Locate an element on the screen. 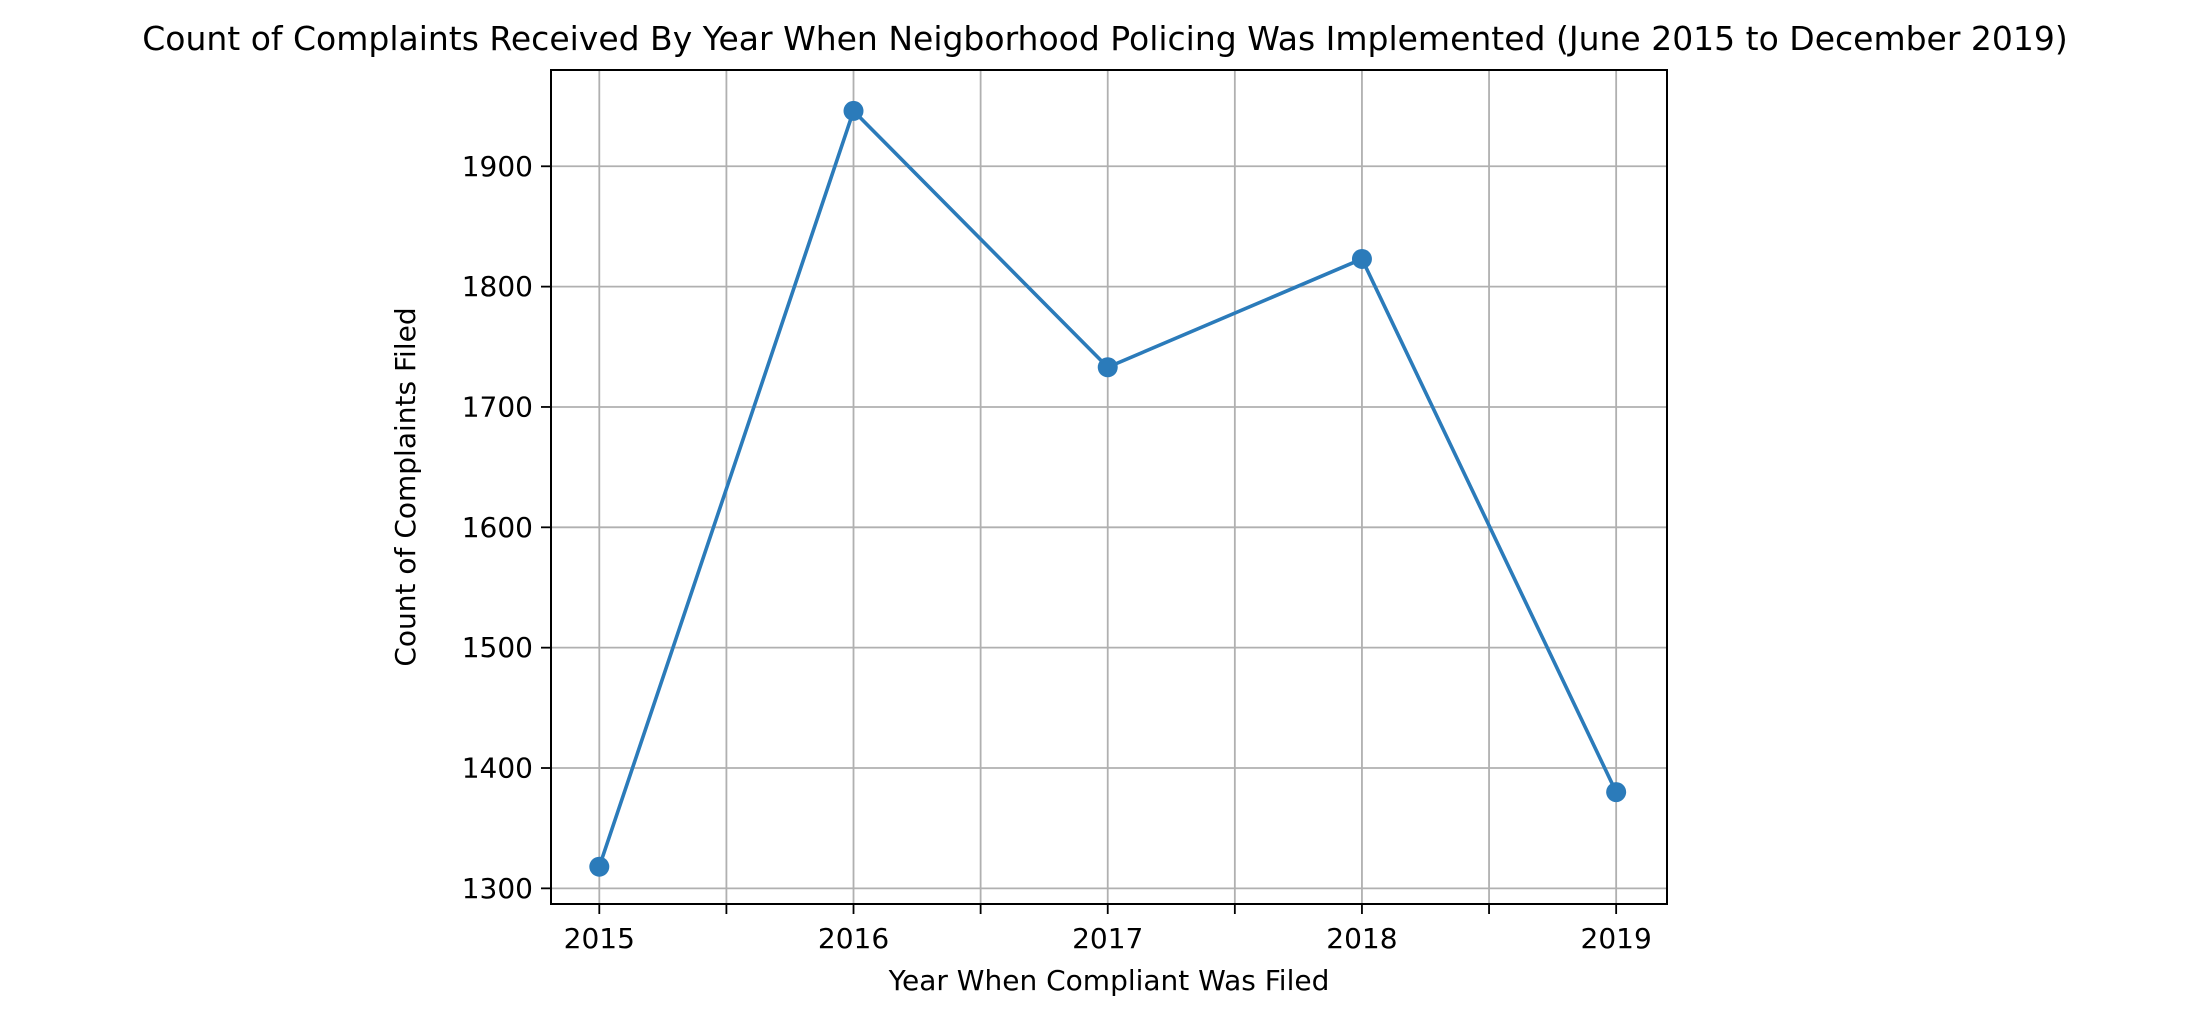 This screenshot has height=1025, width=2210. y-tick-label: 1800 is located at coordinates (497, 286).